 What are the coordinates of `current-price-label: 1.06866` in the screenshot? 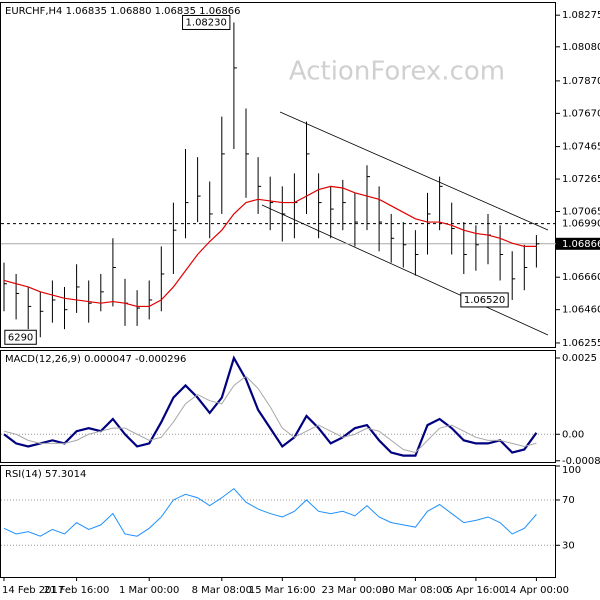 It's located at (581, 244).